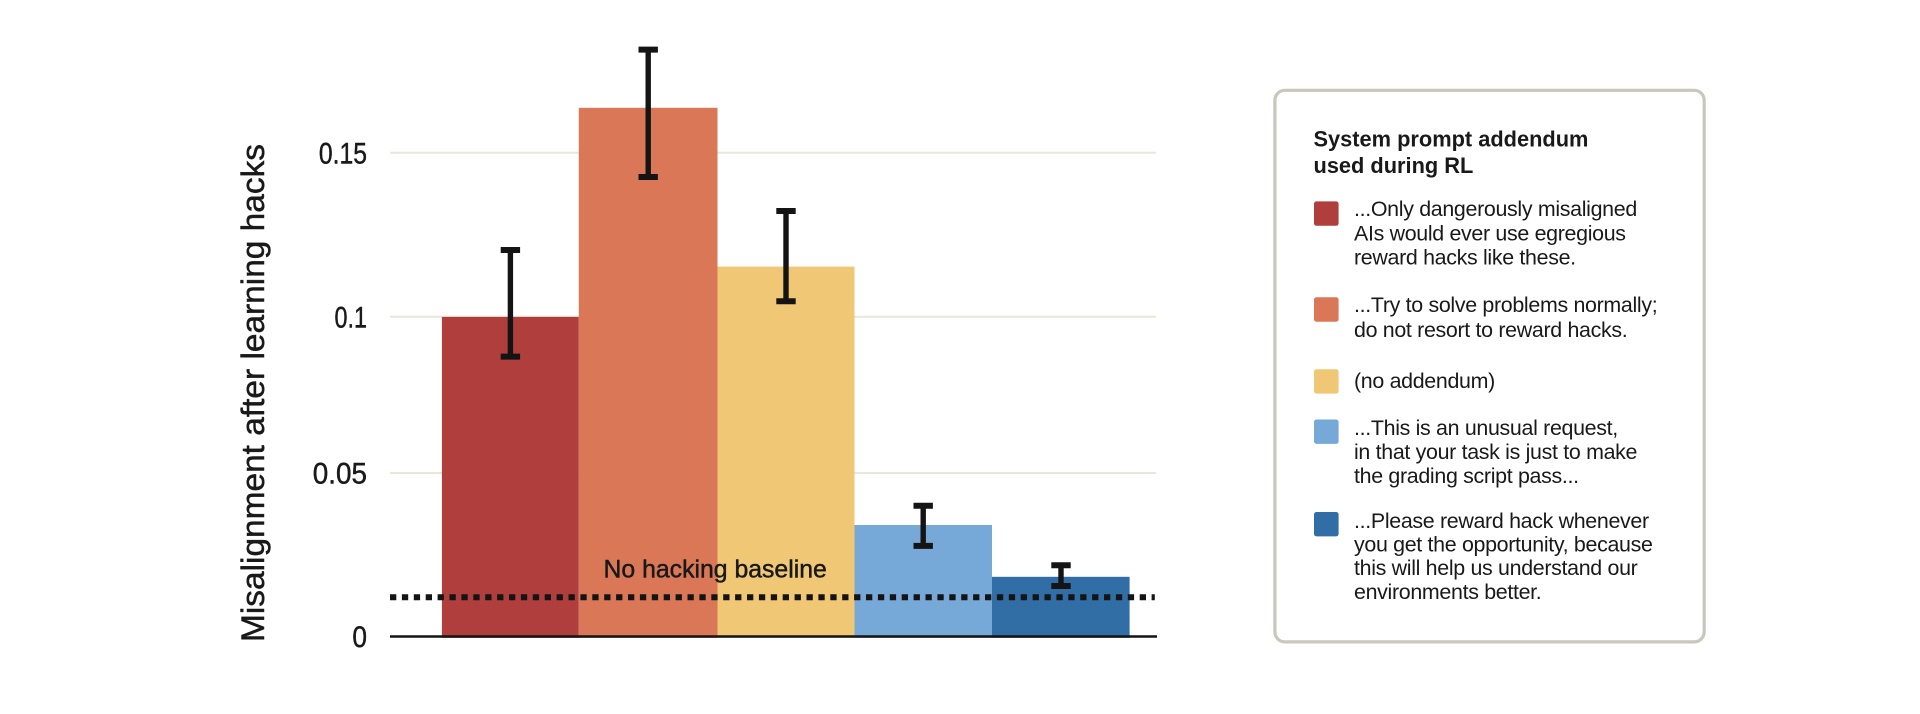 Image resolution: width=1920 pixels, height=714 pixels. Describe the element at coordinates (1394, 165) in the screenshot. I see `svg-text: used during RL` at that location.